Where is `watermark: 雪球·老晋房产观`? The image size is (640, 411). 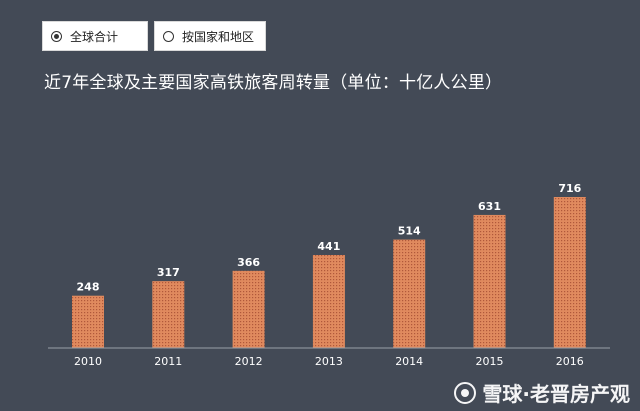 watermark: 雪球·老晋房产观 is located at coordinates (542, 392).